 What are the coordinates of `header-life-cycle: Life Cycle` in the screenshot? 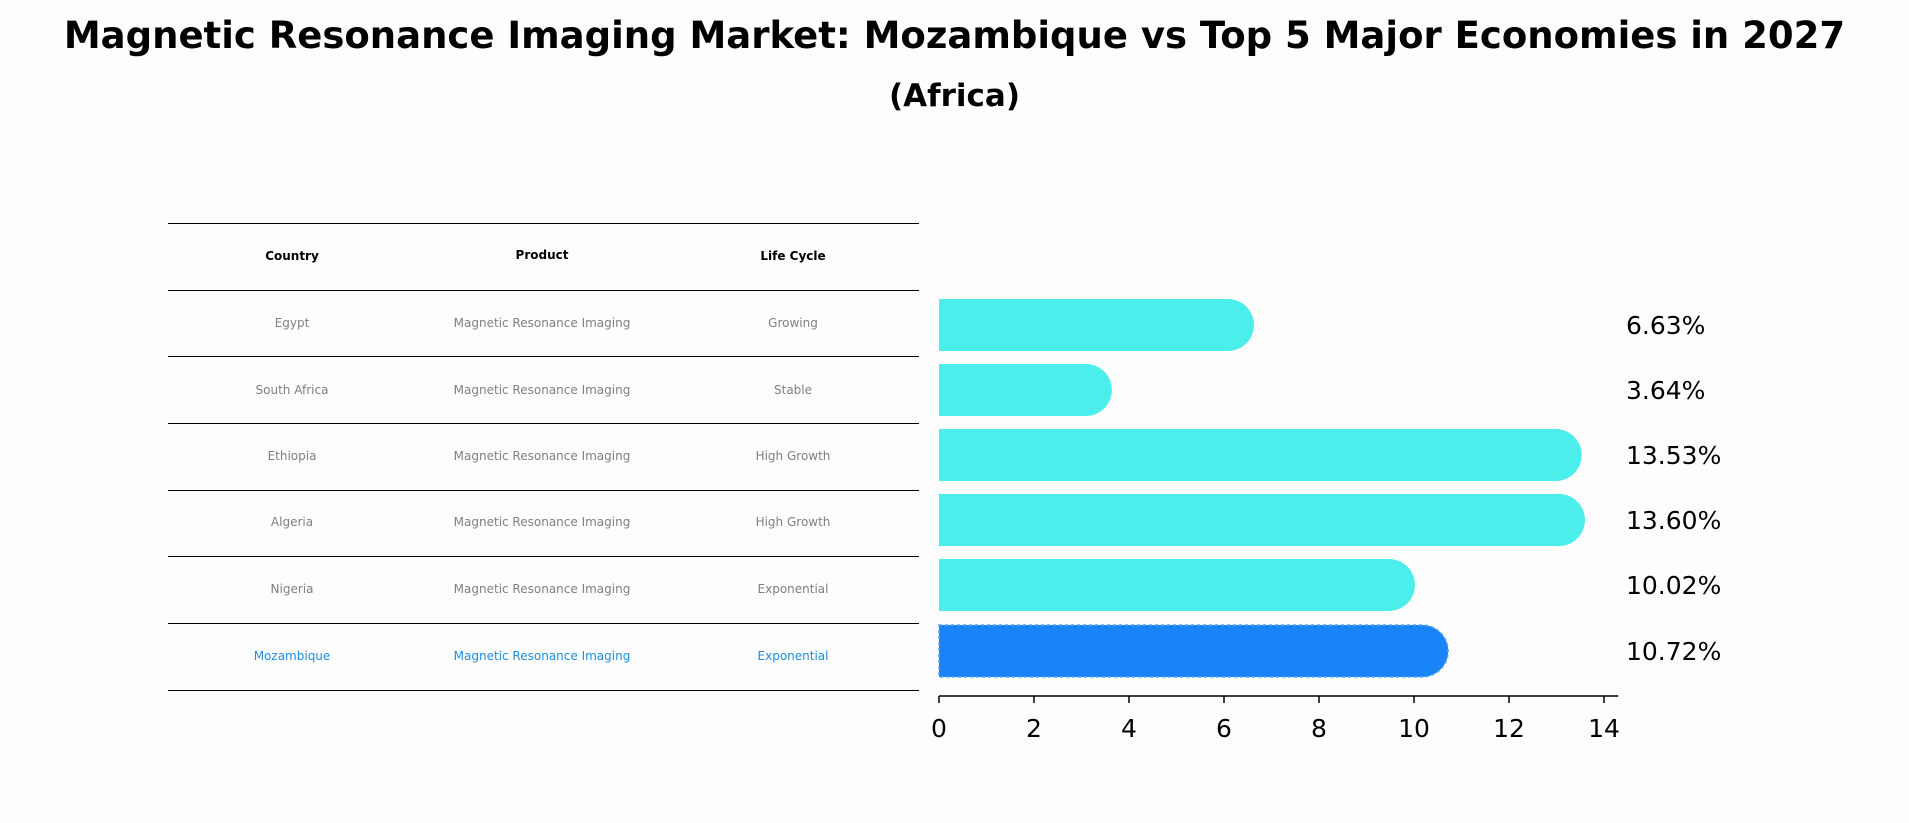 It's located at (793, 256).